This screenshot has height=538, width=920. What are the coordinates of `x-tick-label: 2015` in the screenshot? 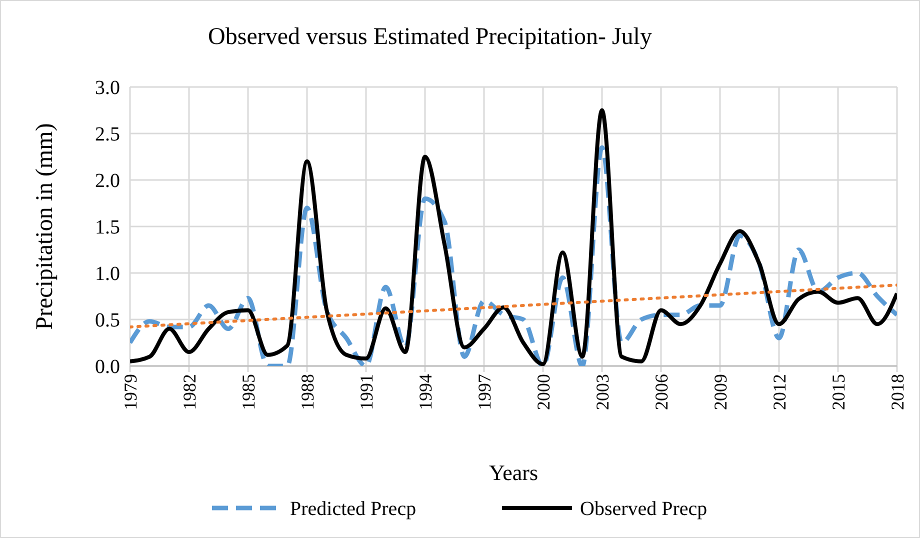 It's located at (838, 392).